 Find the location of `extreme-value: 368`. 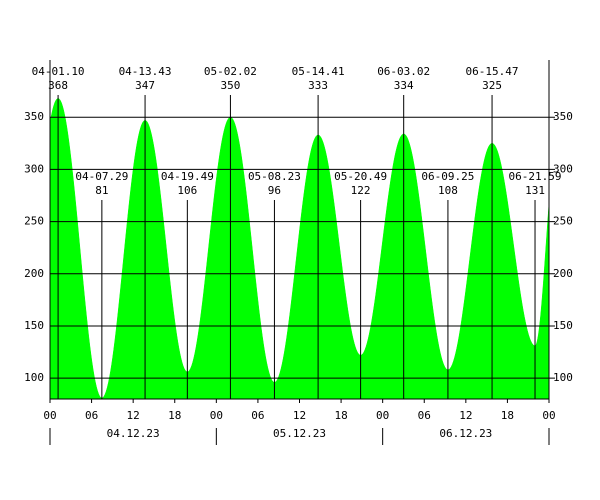

extreme-value: 368 is located at coordinates (58, 85).